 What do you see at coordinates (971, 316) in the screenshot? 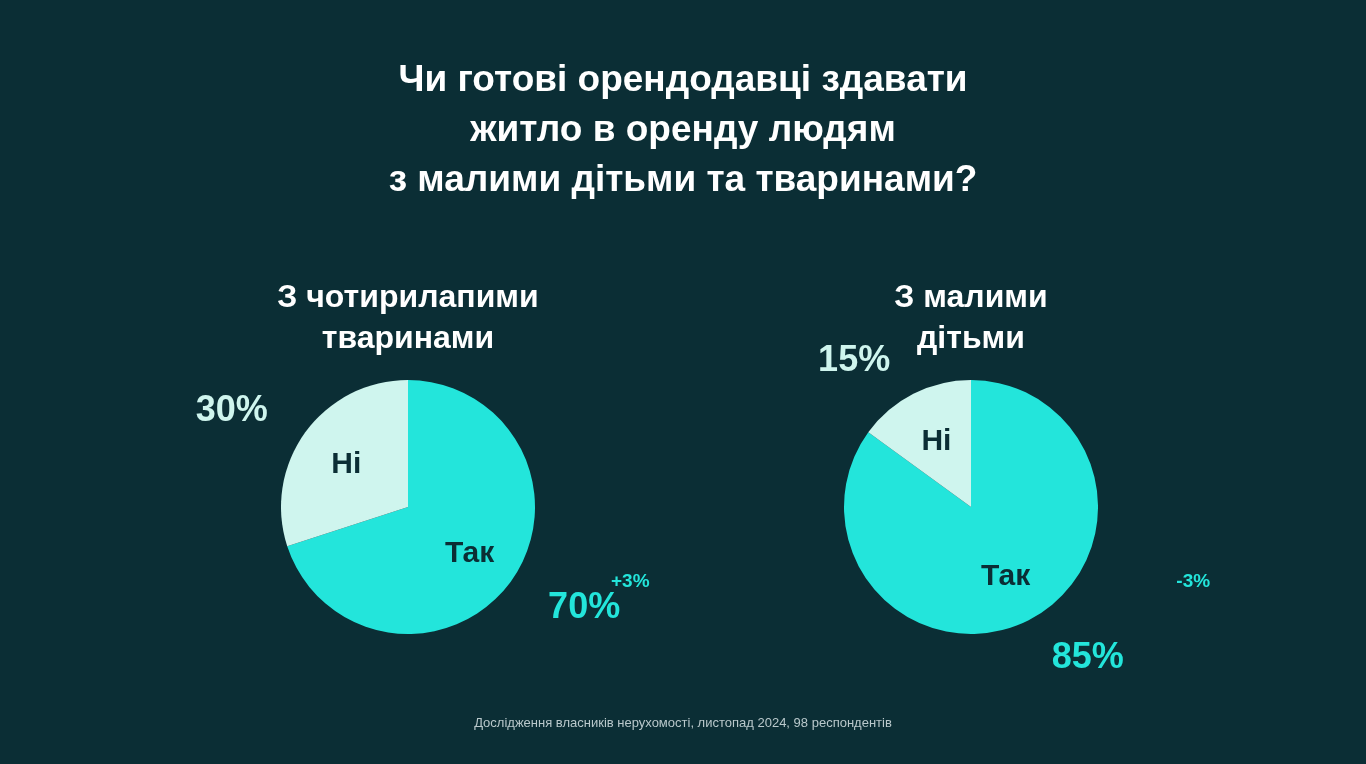
I see `chart-subtitle: З малими дітьми` at bounding box center [971, 316].